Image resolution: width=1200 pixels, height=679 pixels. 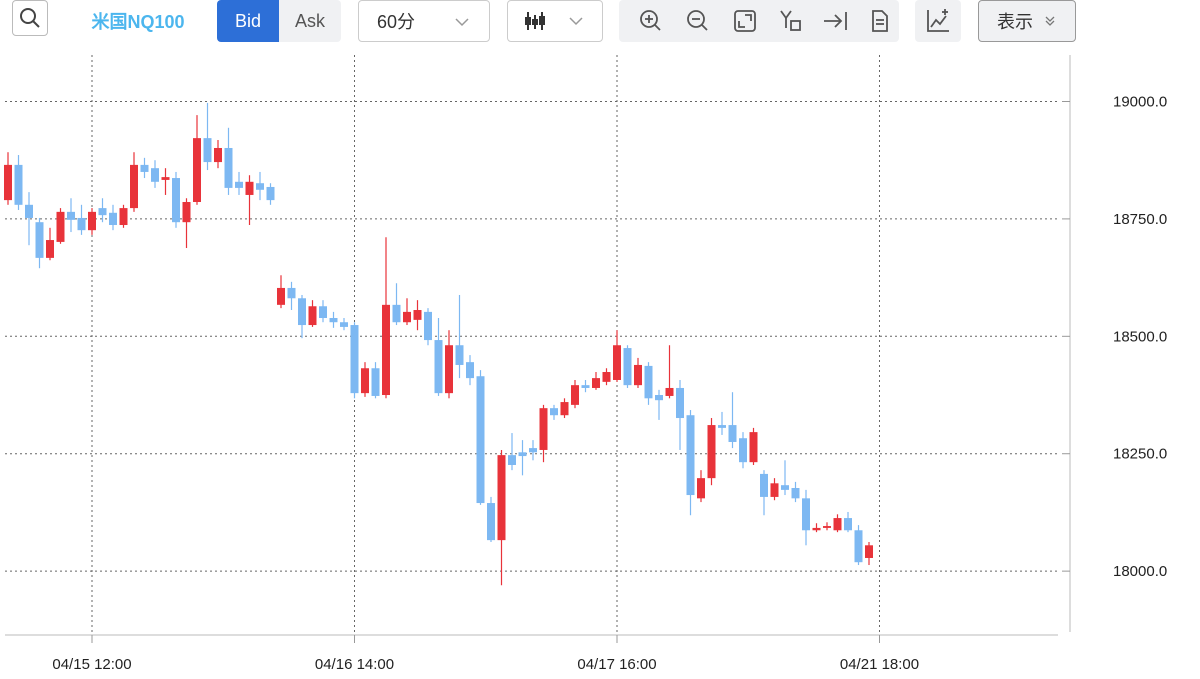 I want to click on display-label: 表示, so click(x=1015, y=22).